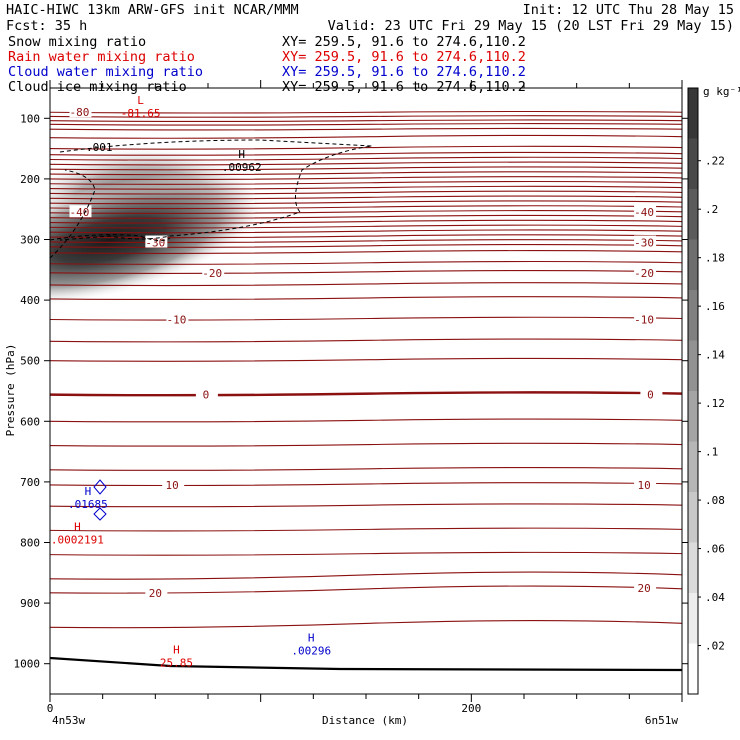 This screenshot has width=740, height=740. I want to click on extremum-value-0: -81.65, so click(141, 113).